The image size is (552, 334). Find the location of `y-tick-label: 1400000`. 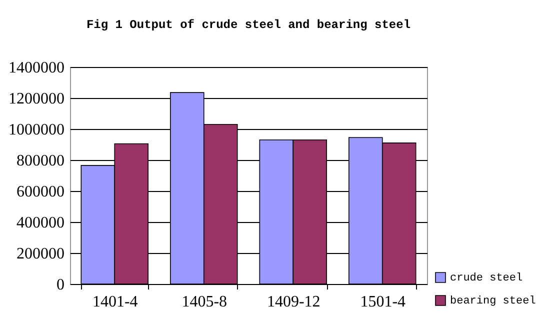

y-tick-label: 1400000 is located at coordinates (36, 68).